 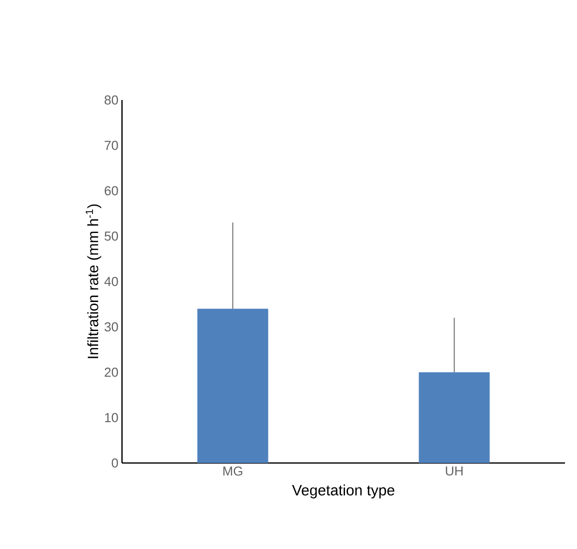 I want to click on x-tick-label: MG, so click(x=232, y=471).